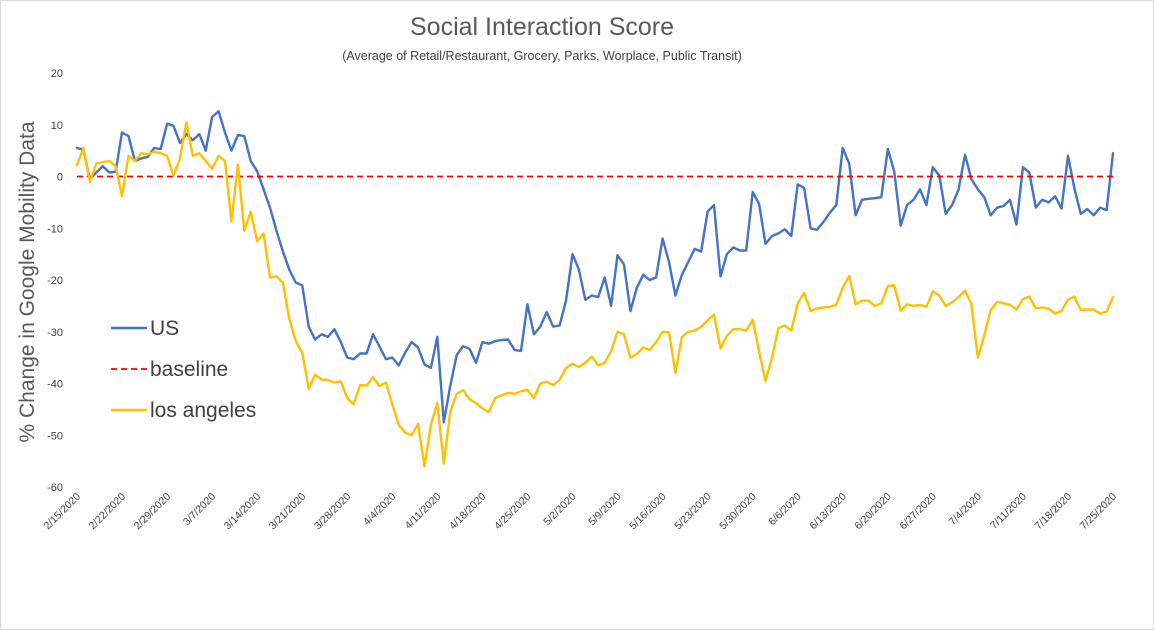 This screenshot has height=631, width=1154. I want to click on y-tick-label: -50, so click(55, 436).